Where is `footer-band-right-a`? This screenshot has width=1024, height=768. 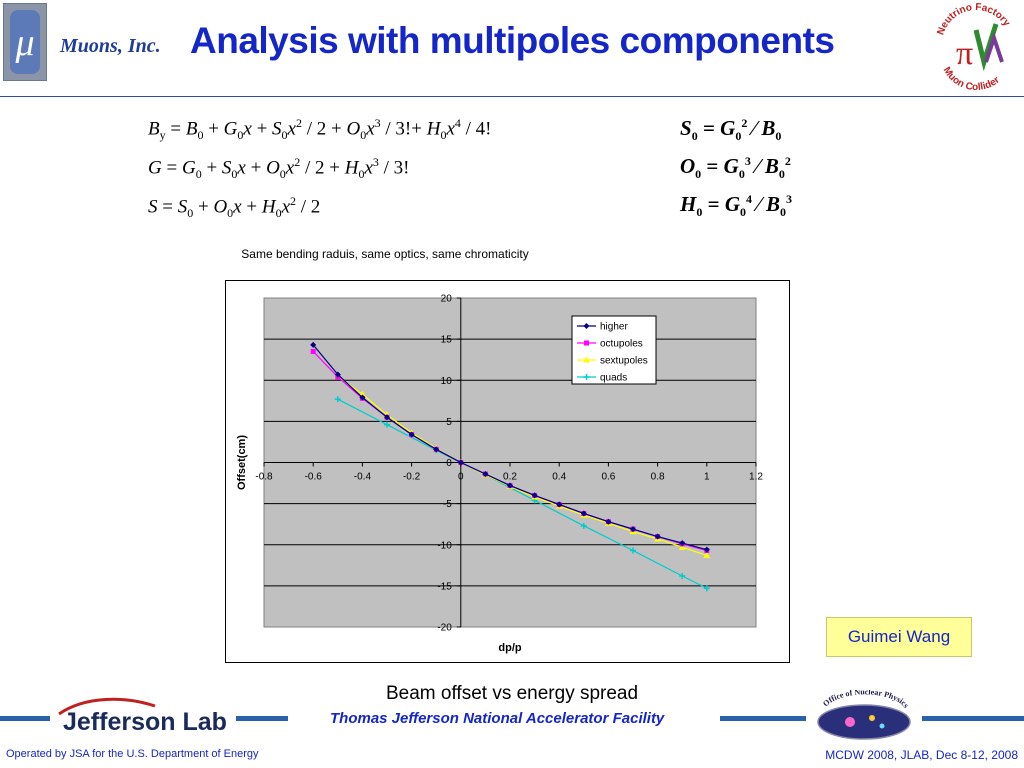
footer-band-right-a is located at coordinates (763, 718).